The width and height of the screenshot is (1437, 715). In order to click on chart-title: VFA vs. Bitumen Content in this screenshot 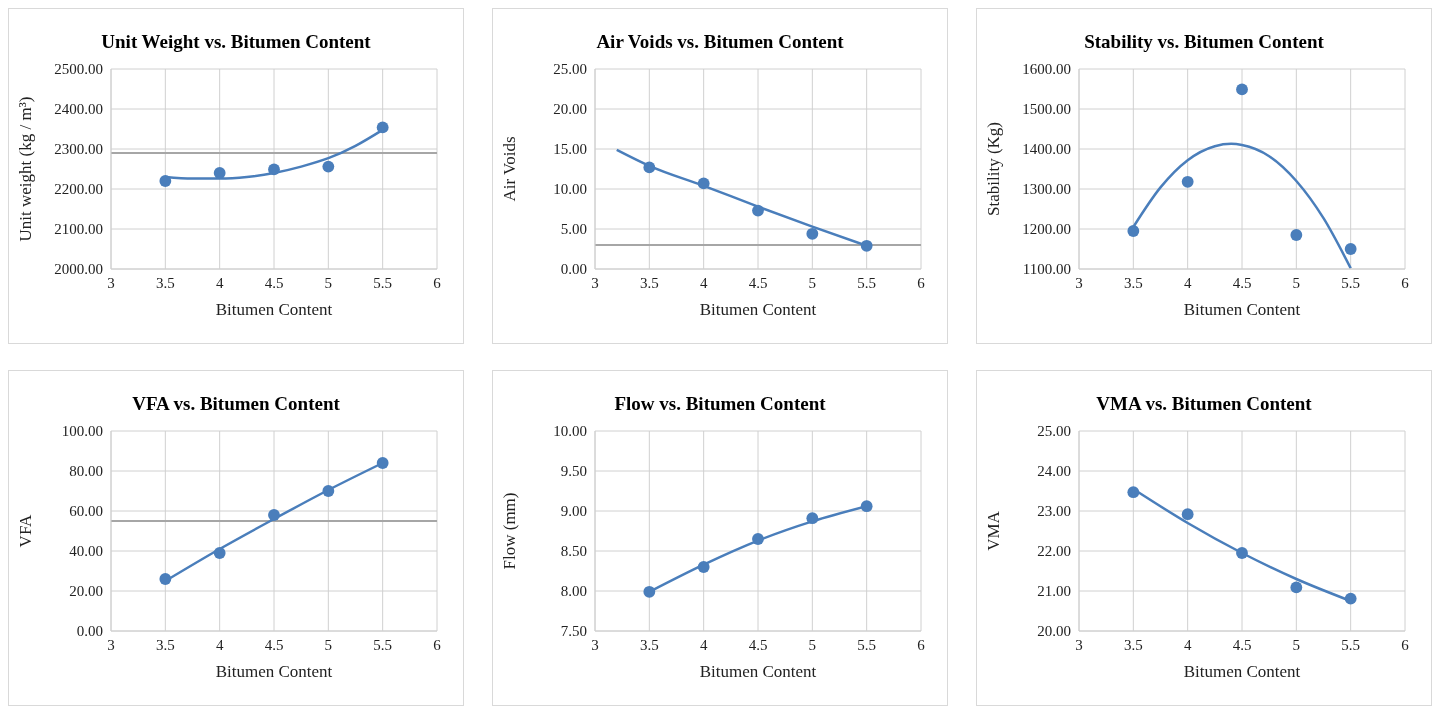, I will do `click(236, 404)`.